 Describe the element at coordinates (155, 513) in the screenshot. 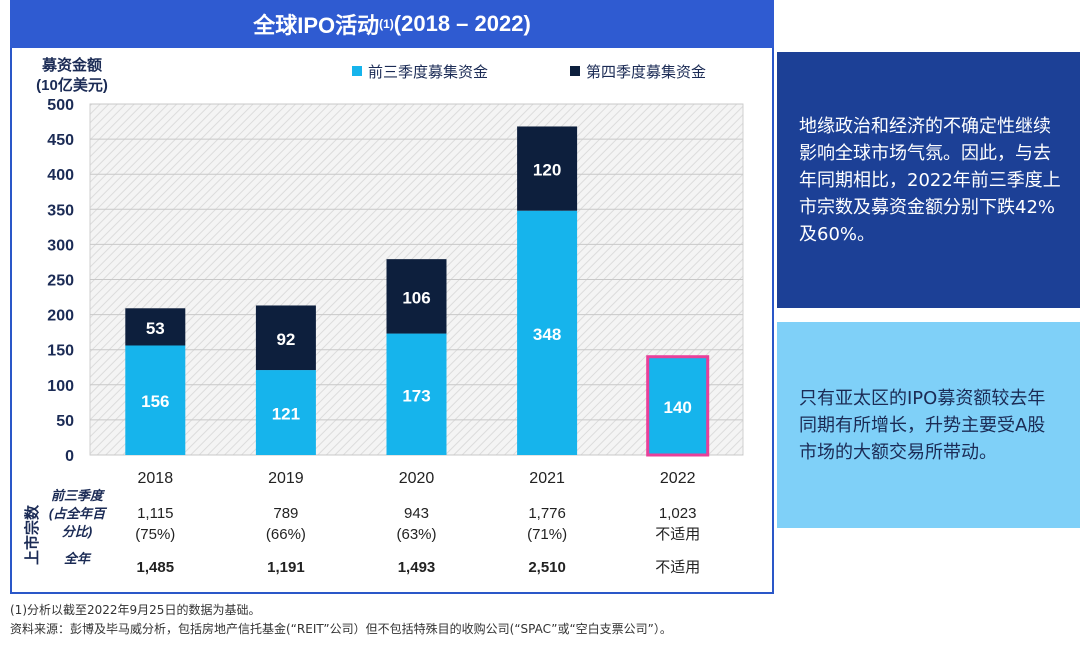

I see `table-q123-count-2018: 1,115` at that location.